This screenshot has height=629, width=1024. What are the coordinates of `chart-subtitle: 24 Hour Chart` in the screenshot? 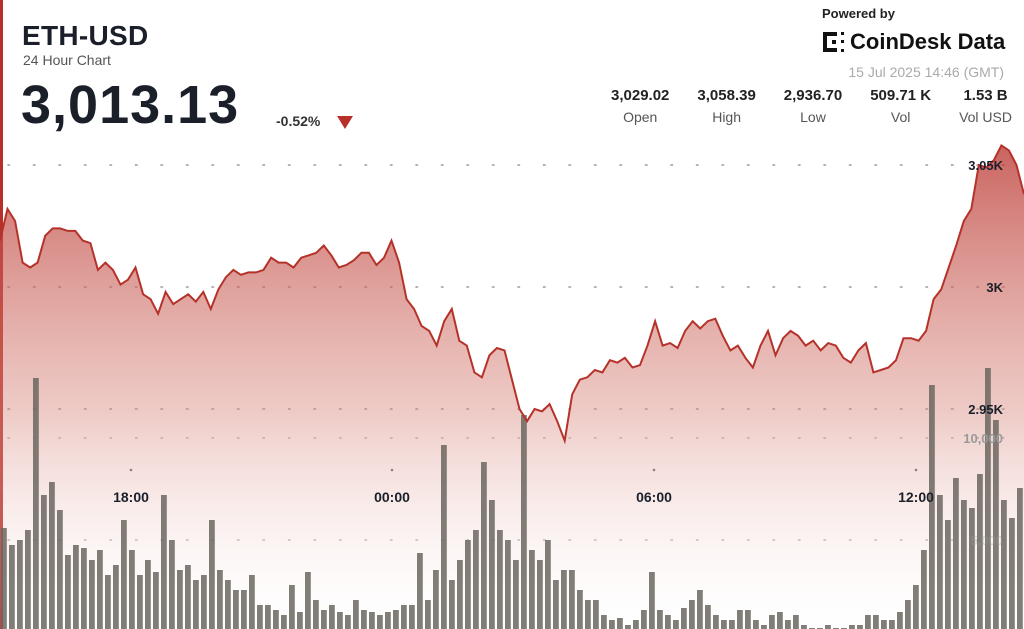 It's located at (67, 60).